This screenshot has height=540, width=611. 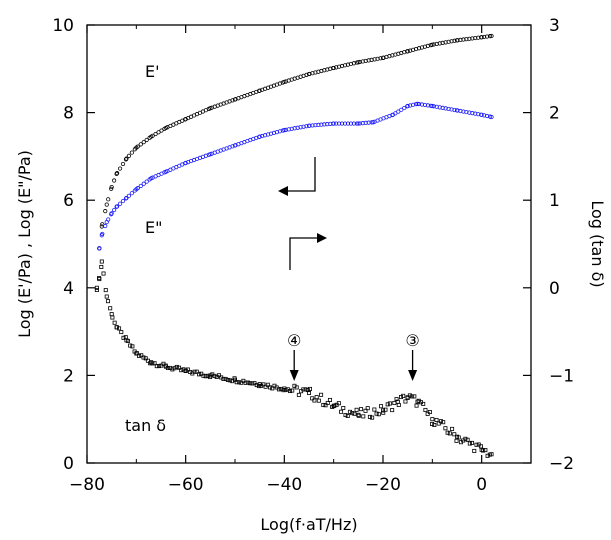 What do you see at coordinates (68, 464) in the screenshot?
I see `y-left-tick-label: 0` at bounding box center [68, 464].